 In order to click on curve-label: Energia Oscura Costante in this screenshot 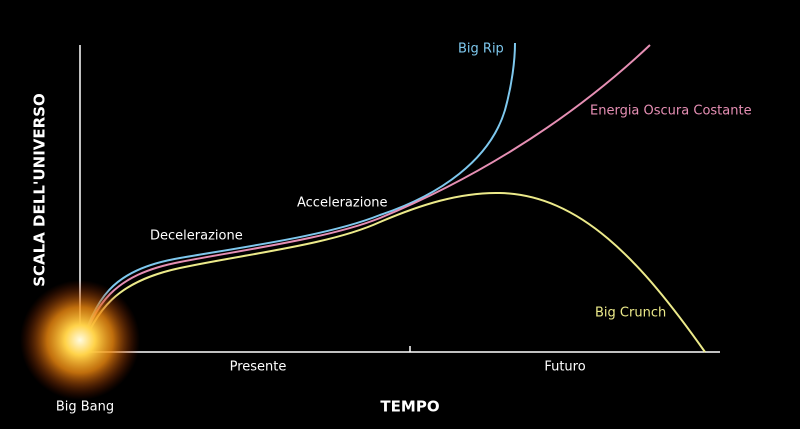, I will do `click(671, 111)`.